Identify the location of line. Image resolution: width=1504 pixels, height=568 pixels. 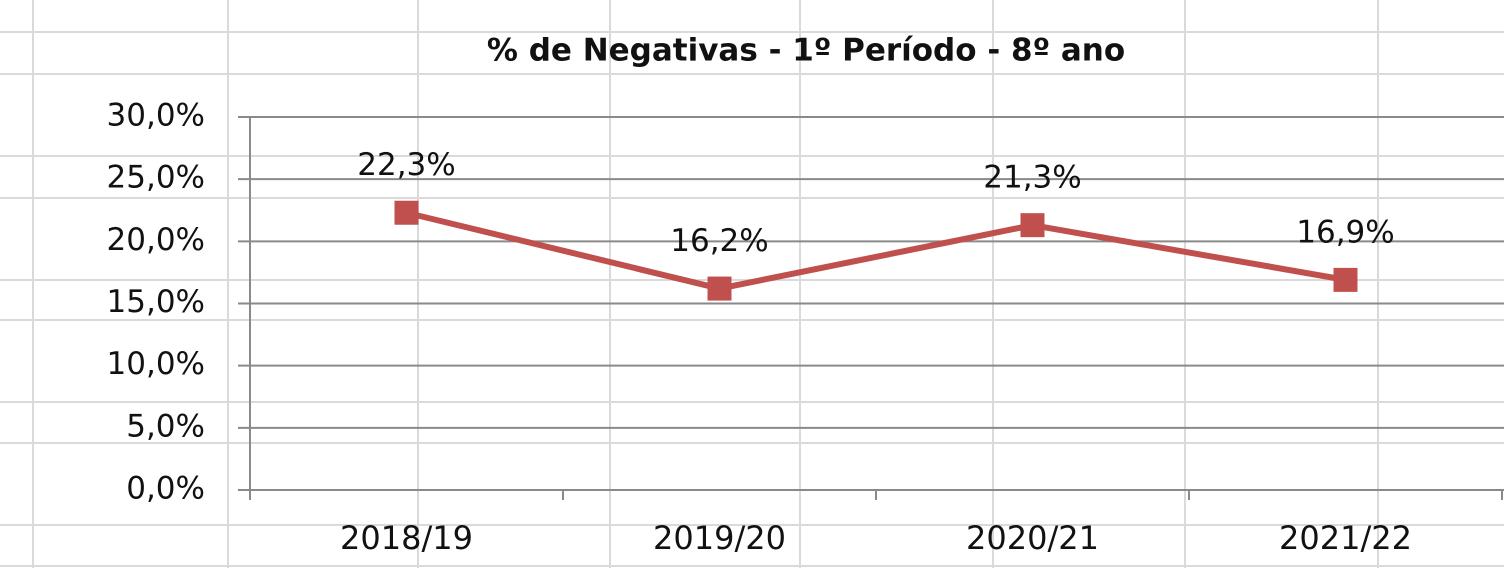
(876, 250).